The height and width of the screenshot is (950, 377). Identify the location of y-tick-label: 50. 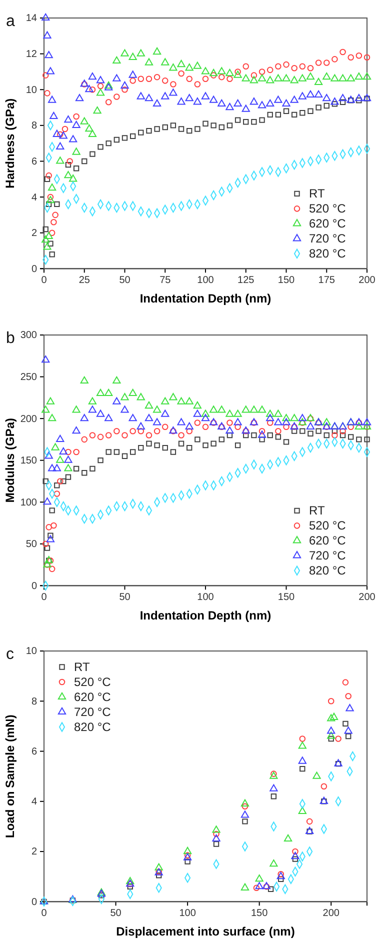
(32, 544).